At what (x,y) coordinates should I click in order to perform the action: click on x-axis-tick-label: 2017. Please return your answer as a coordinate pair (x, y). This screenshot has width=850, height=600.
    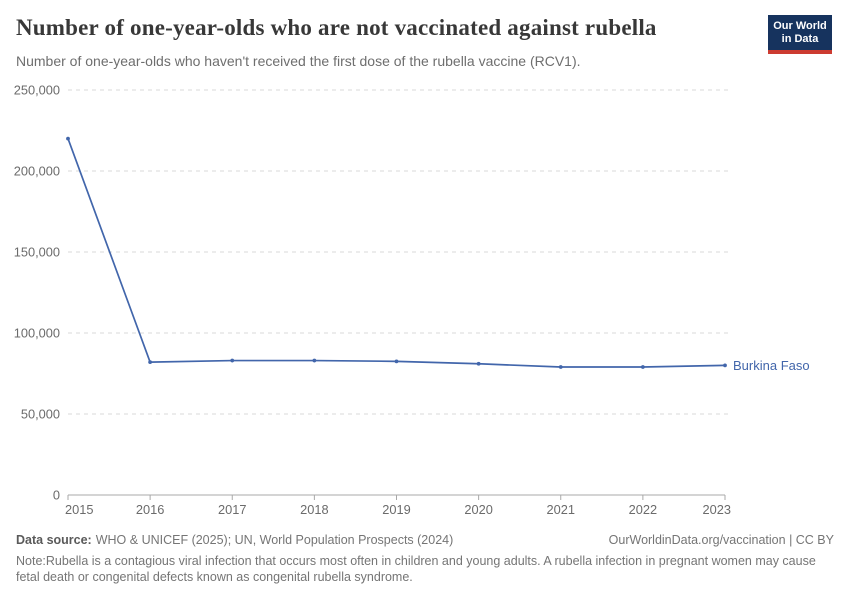
    Looking at the image, I should click on (232, 509).